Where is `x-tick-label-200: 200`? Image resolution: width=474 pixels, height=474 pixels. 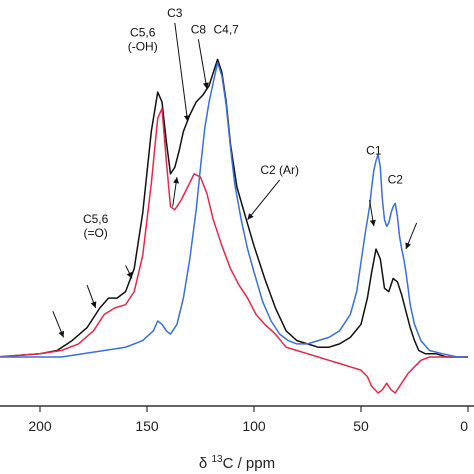 x-tick-label-200: 200 is located at coordinates (40, 426).